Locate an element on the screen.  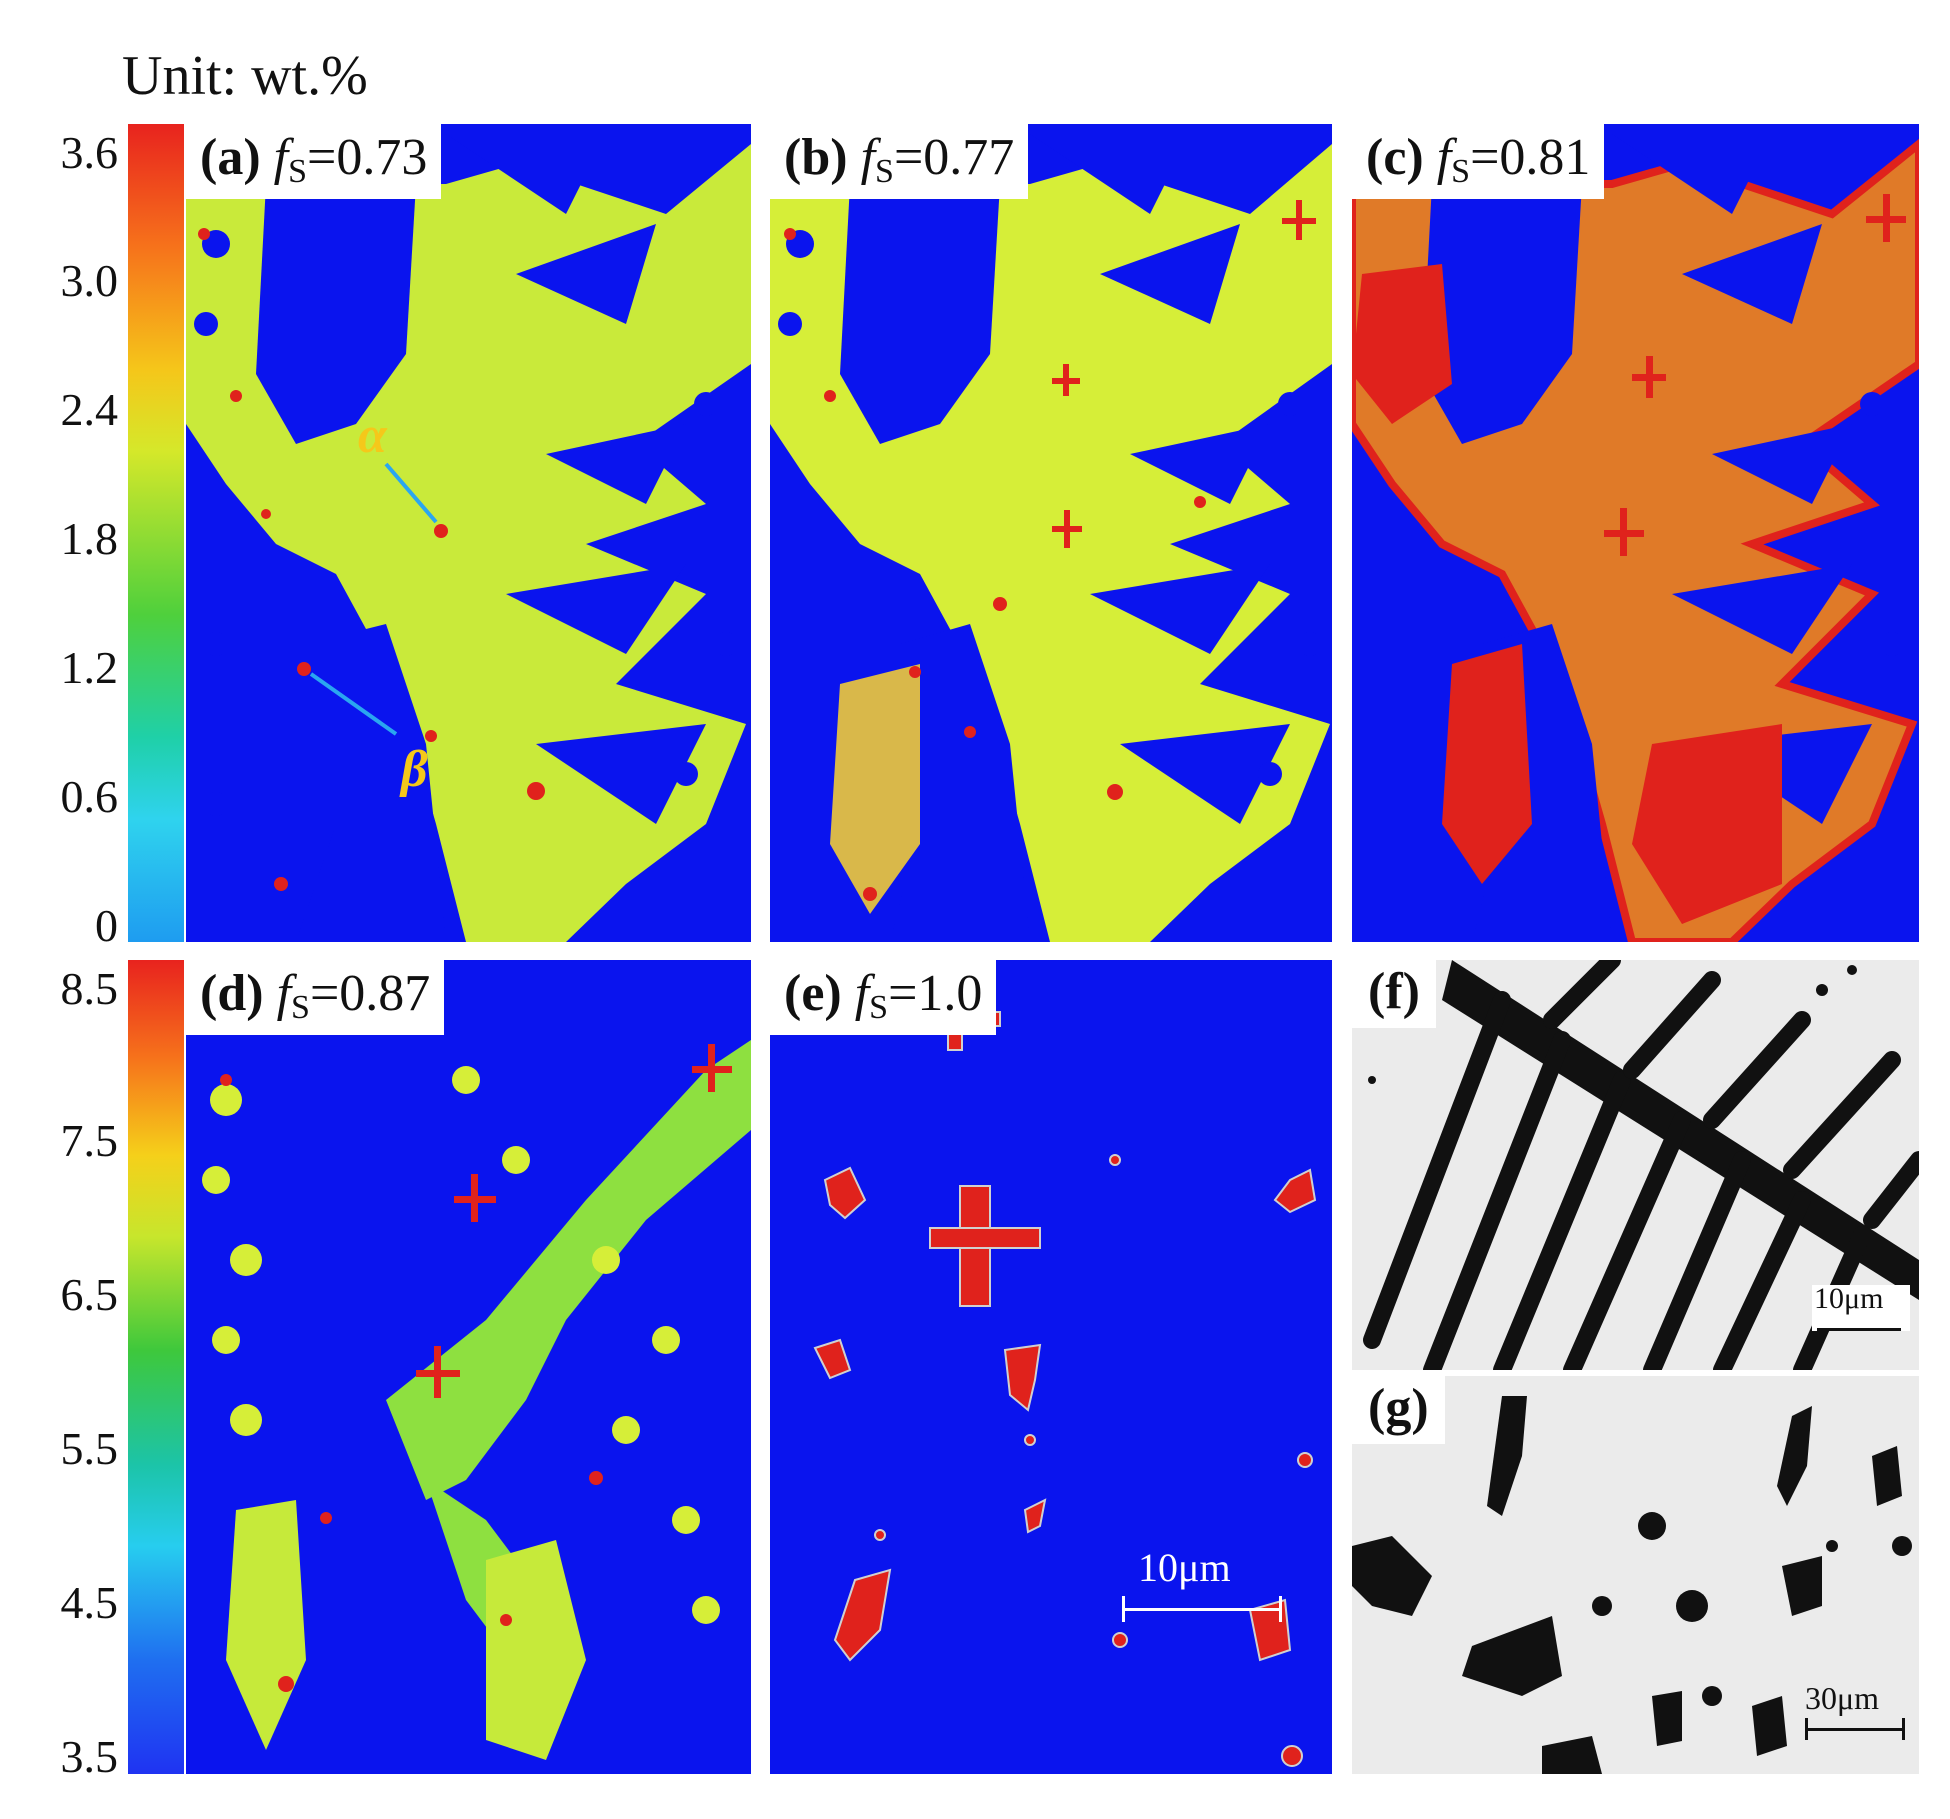
panel-f-label: (f) is located at coordinates (1394, 994).